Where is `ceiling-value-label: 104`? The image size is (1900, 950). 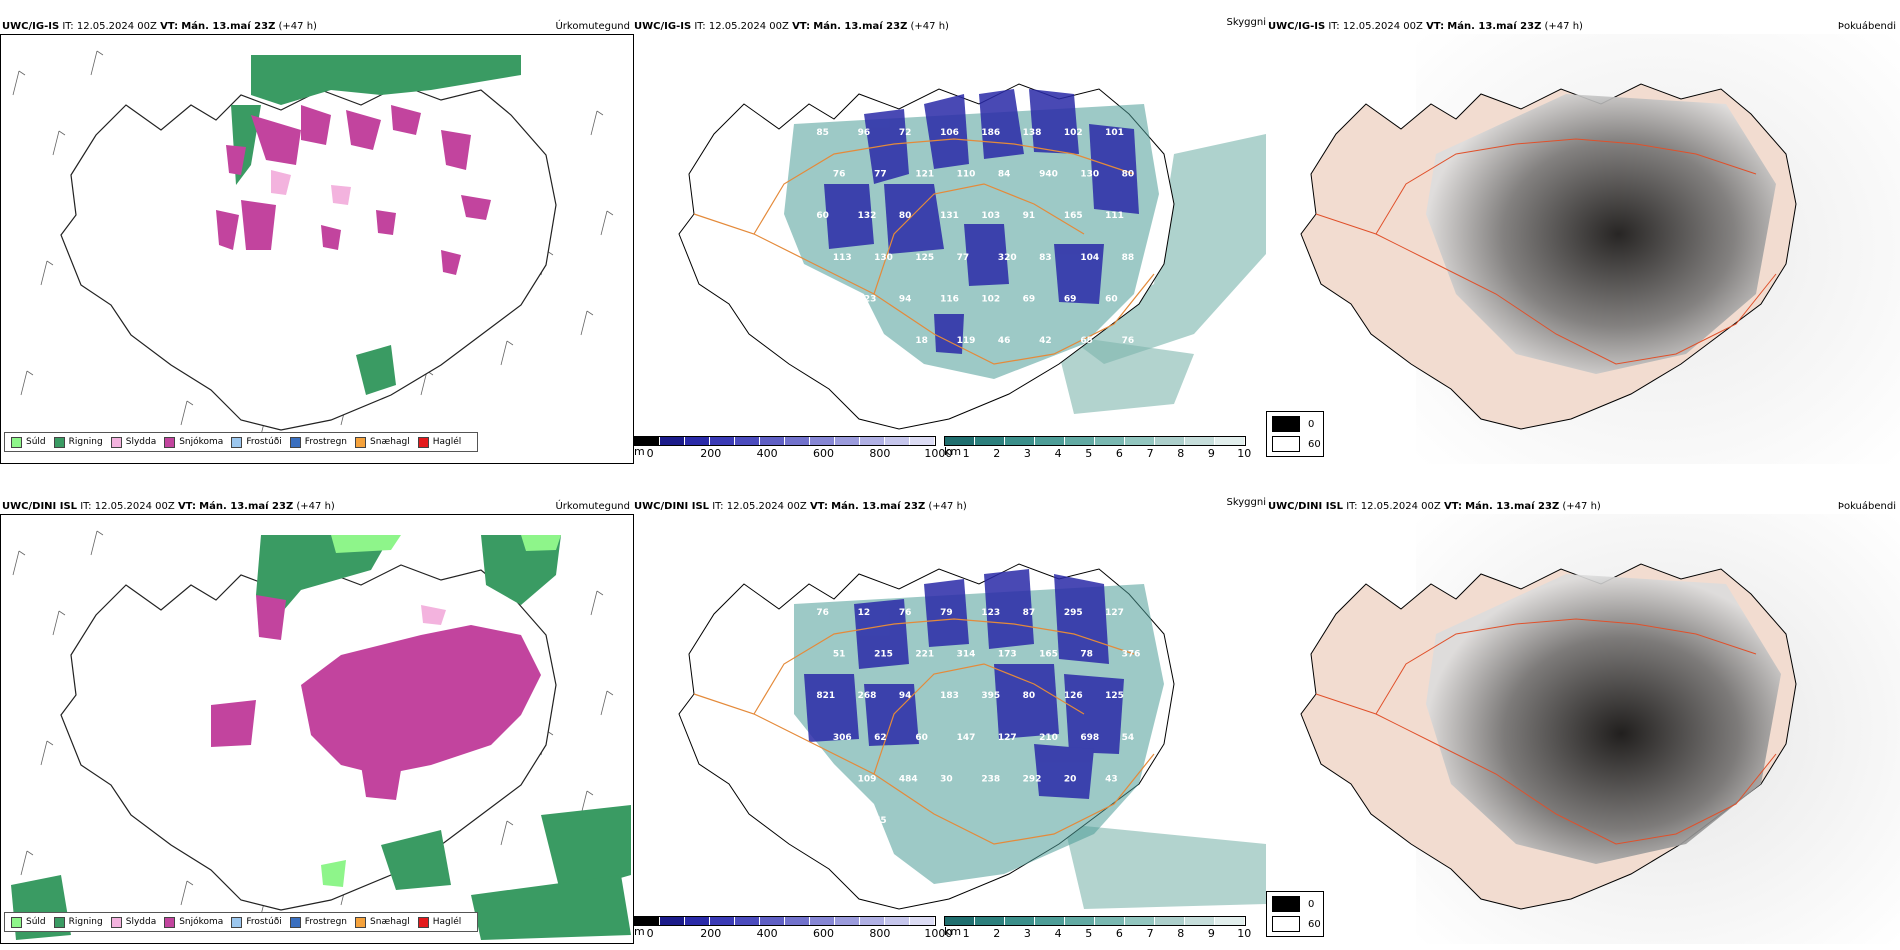
ceiling-value-label: 104 is located at coordinates (1089, 258).